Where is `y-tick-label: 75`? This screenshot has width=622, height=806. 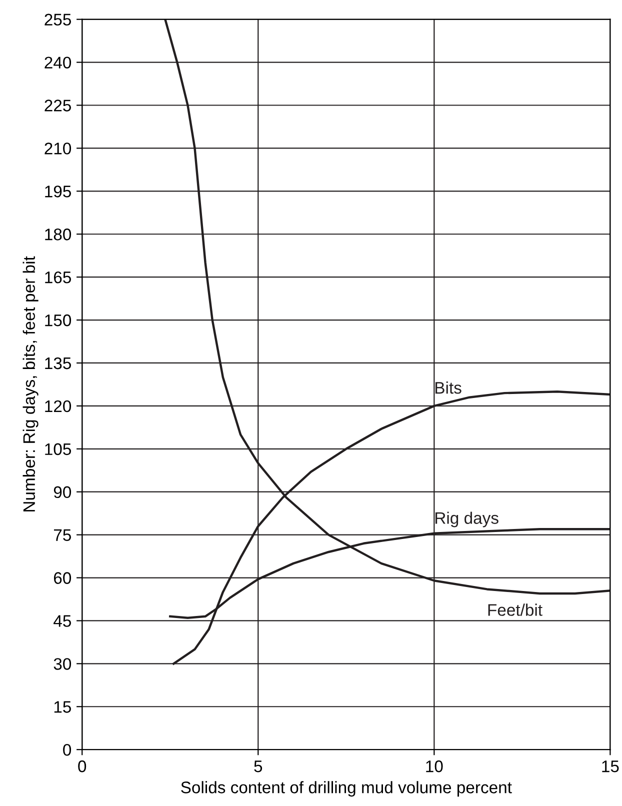 y-tick-label: 75 is located at coordinates (62, 535).